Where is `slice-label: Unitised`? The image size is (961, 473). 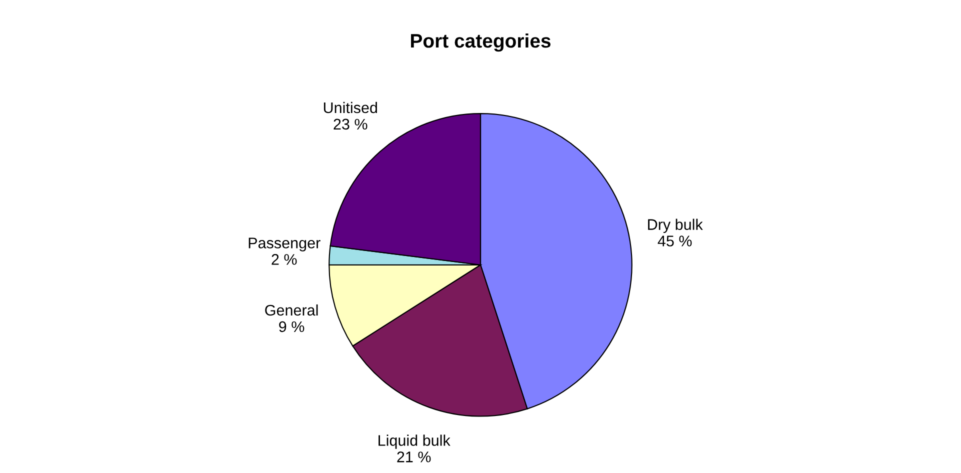
slice-label: Unitised is located at coordinates (350, 108).